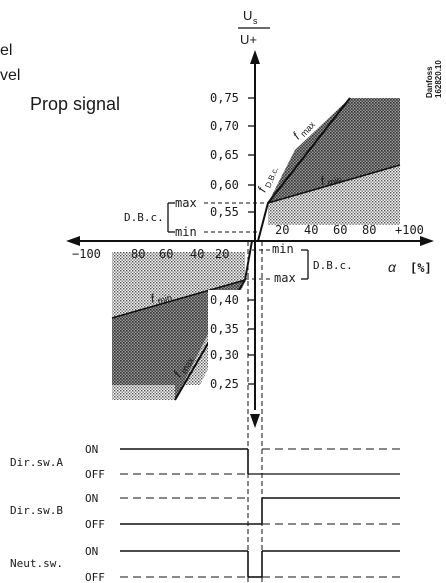 This screenshot has width=446, height=583. I want to click on x-tick-pos-80: 80, so click(369, 230).